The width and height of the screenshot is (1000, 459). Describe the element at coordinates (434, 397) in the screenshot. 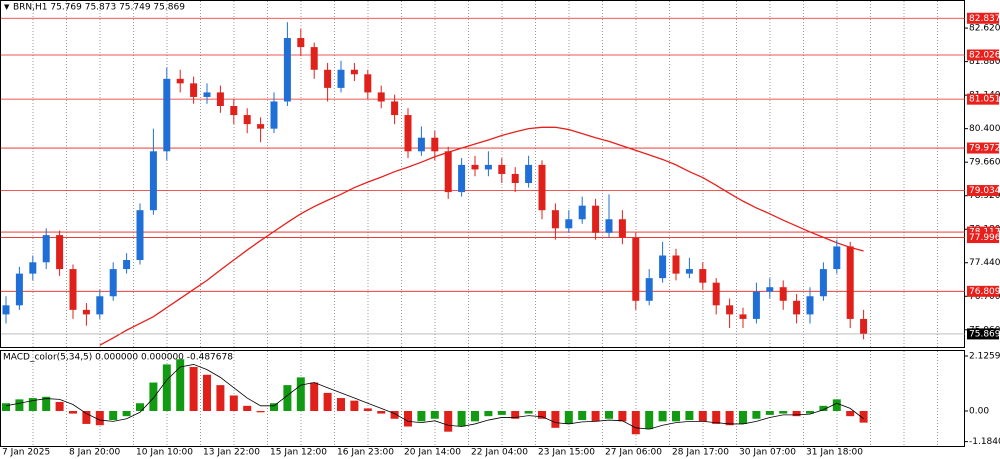

I see `signal-line` at that location.